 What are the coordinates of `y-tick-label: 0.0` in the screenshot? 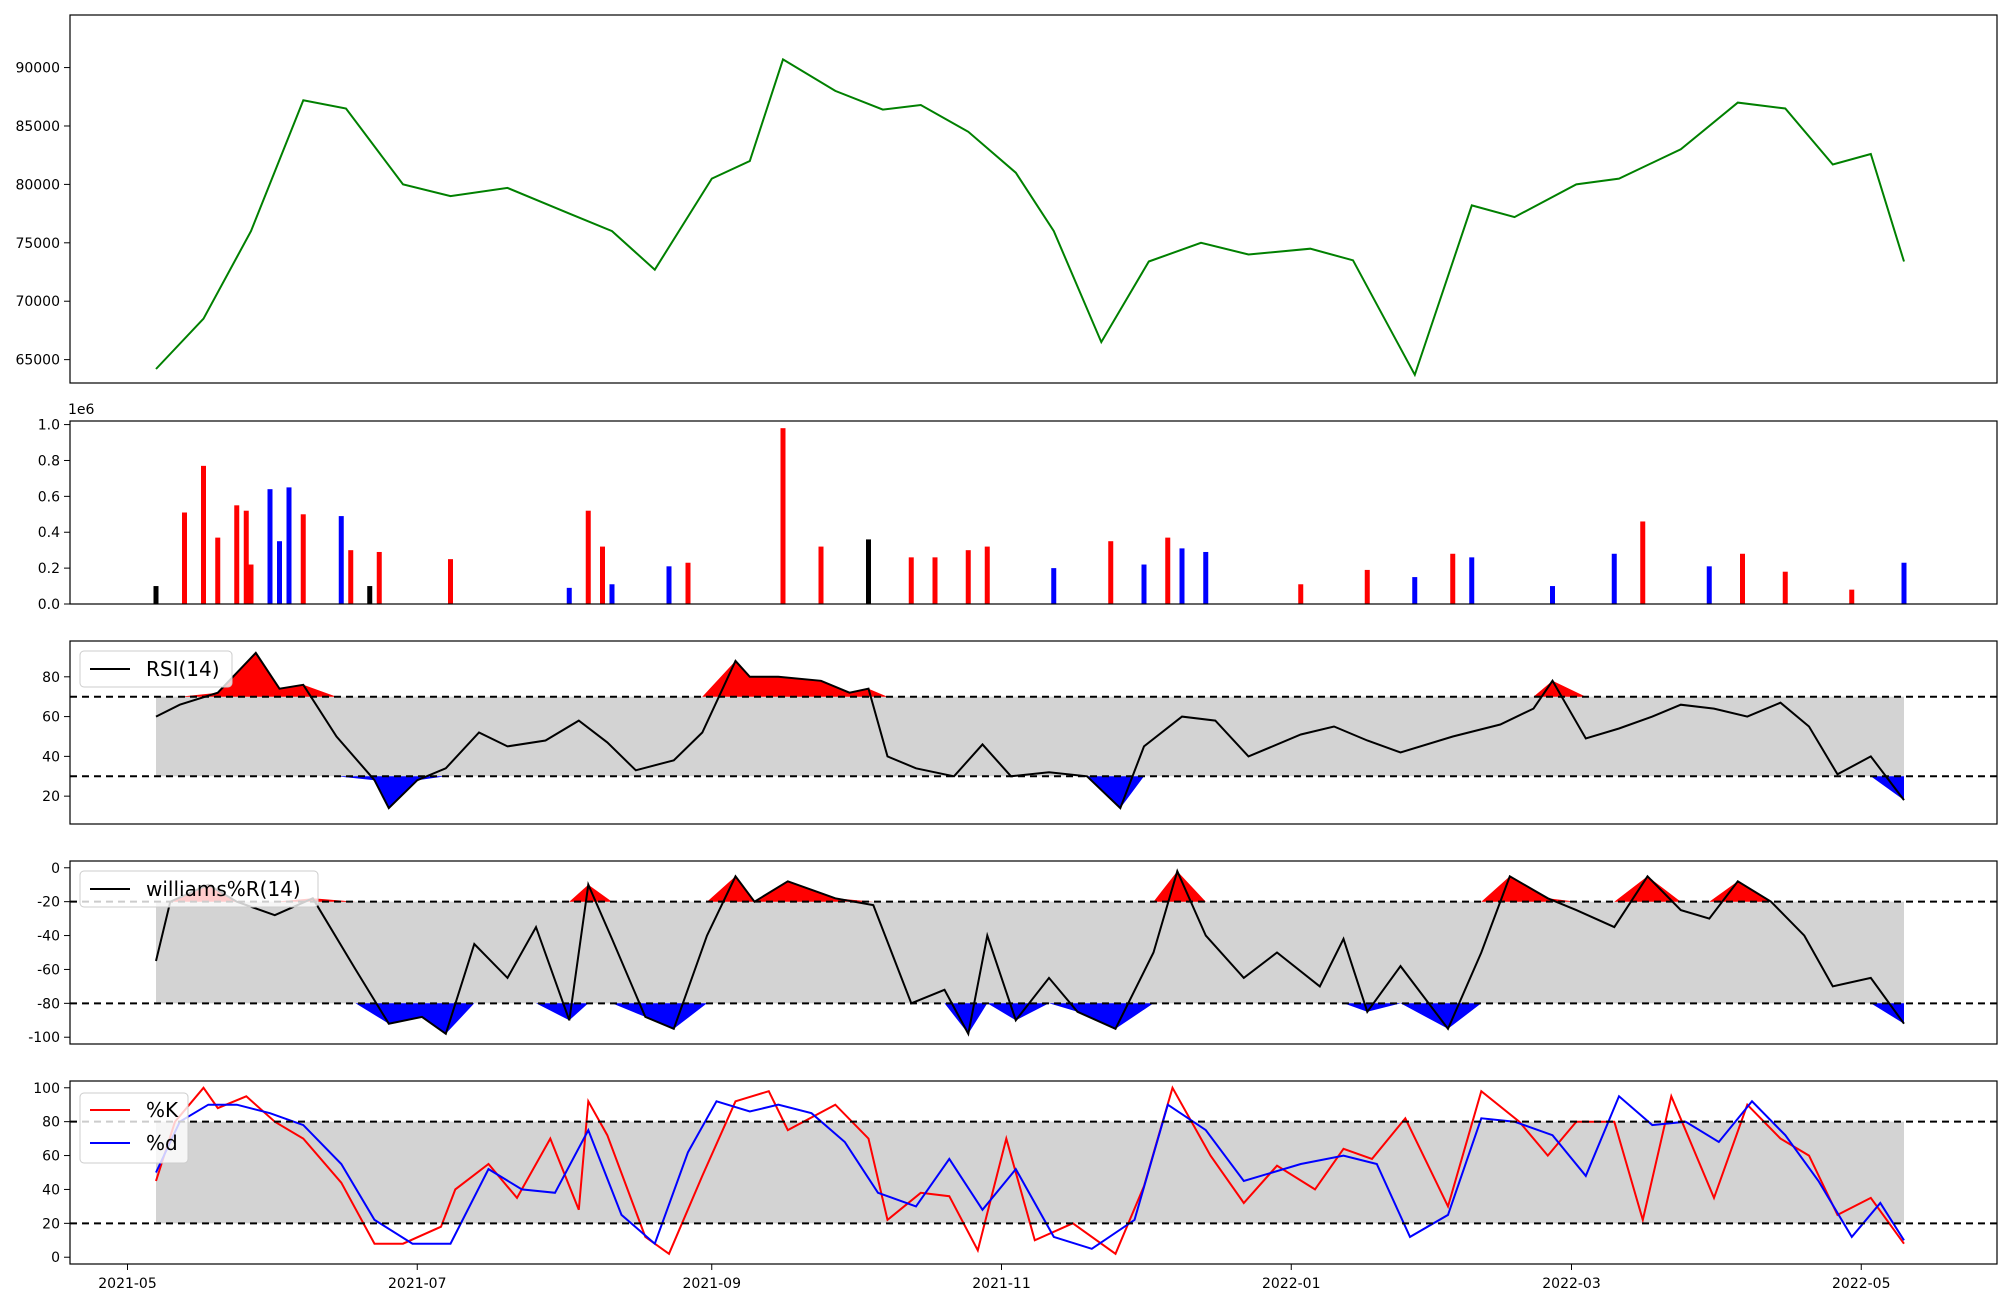 It's located at (49, 605).